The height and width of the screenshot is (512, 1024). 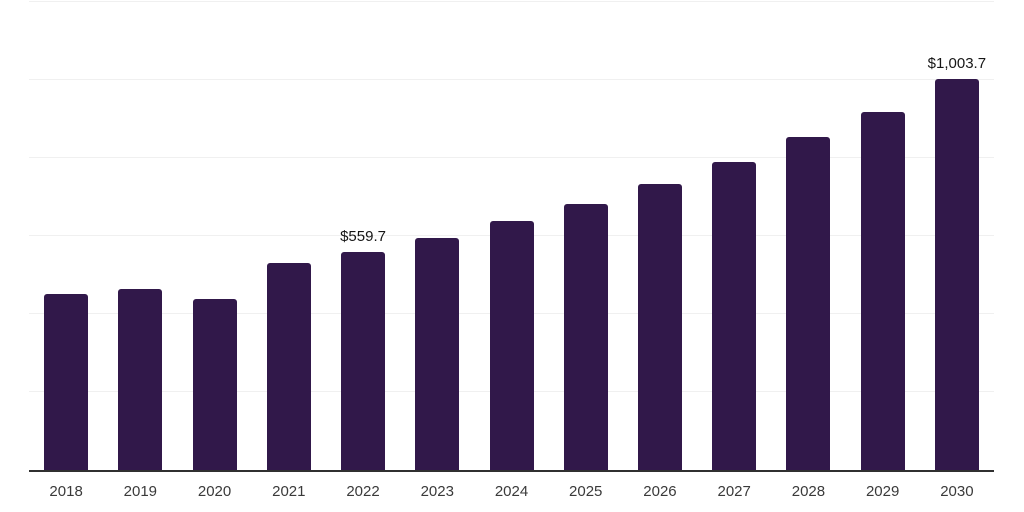 What do you see at coordinates (660, 491) in the screenshot?
I see `x-tick-label-2026: 2026` at bounding box center [660, 491].